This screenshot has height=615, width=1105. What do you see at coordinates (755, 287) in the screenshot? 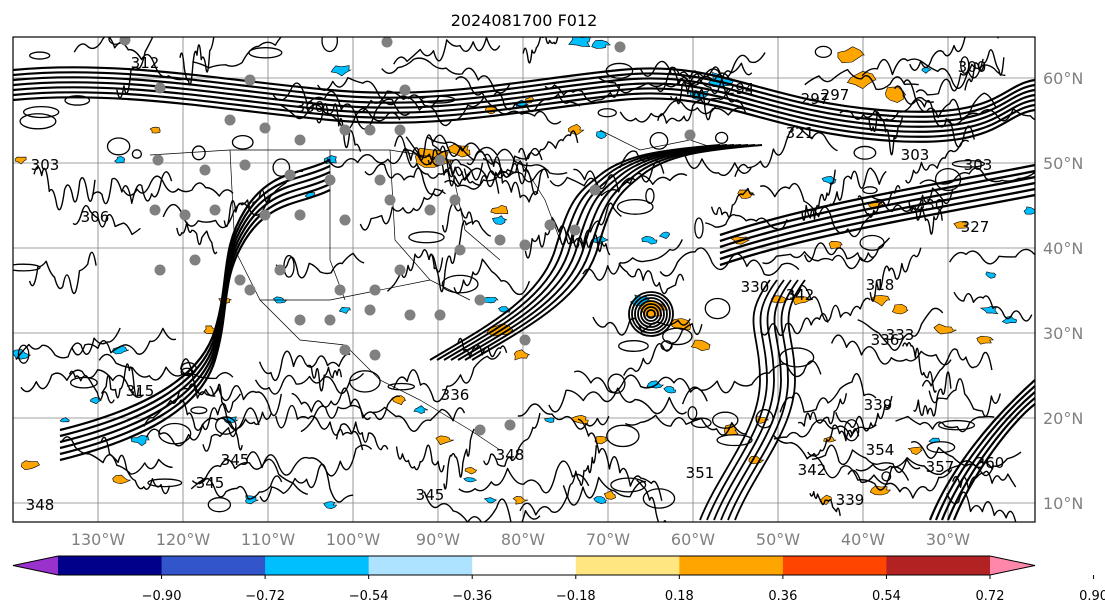
I see `contour-label: 330` at bounding box center [755, 287].